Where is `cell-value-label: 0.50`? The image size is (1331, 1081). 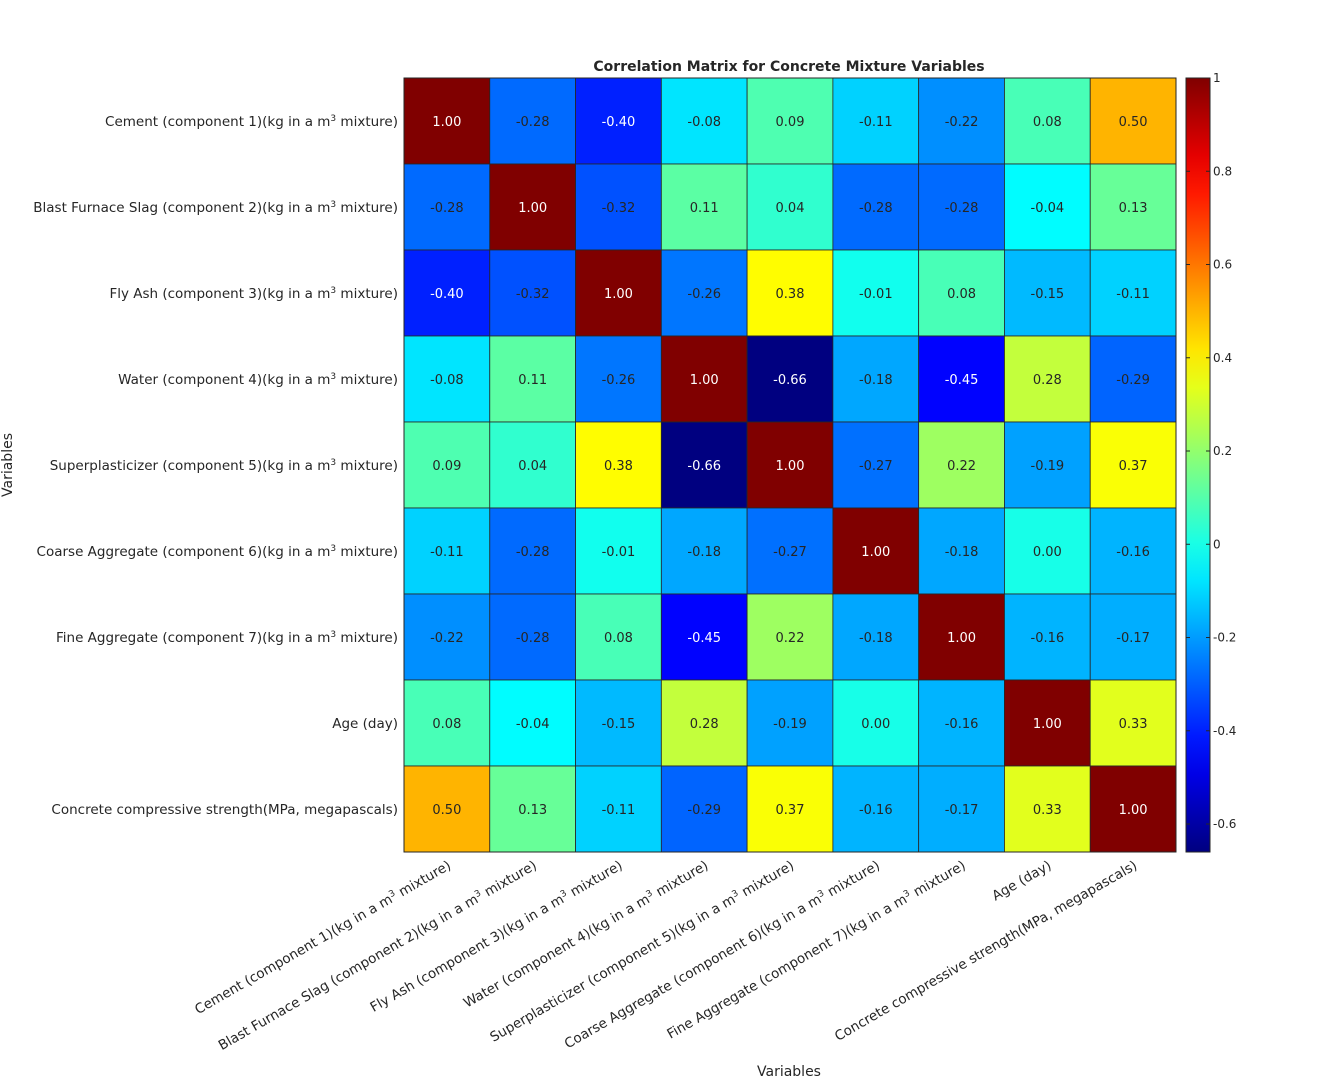
cell-value-label: 0.50 is located at coordinates (446, 810).